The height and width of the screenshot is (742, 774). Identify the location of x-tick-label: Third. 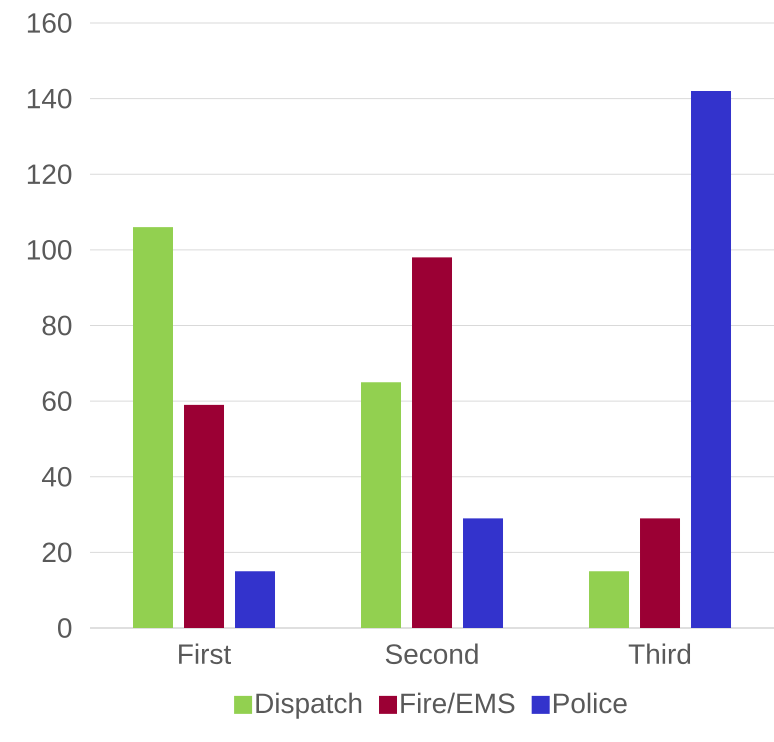
(659, 654).